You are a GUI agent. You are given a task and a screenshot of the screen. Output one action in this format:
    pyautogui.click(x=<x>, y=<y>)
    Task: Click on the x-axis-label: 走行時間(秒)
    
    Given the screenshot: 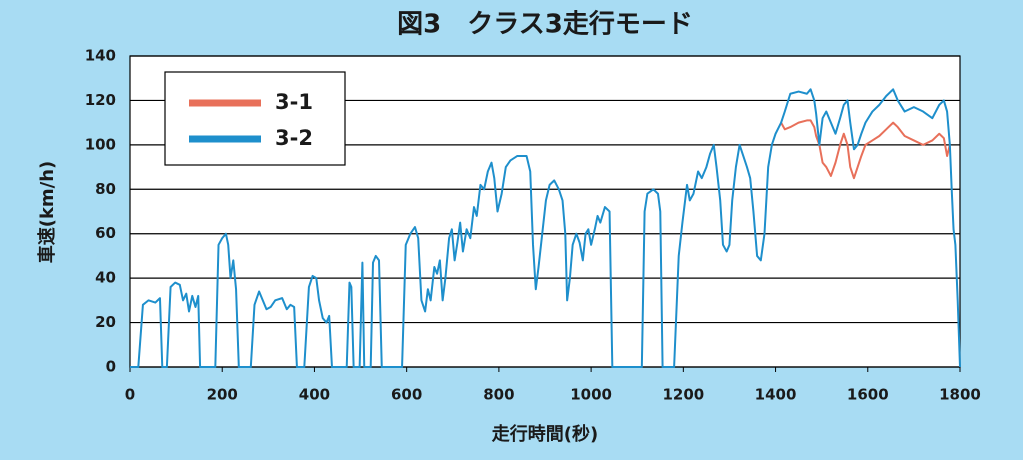 What is the action you would take?
    pyautogui.click(x=545, y=434)
    